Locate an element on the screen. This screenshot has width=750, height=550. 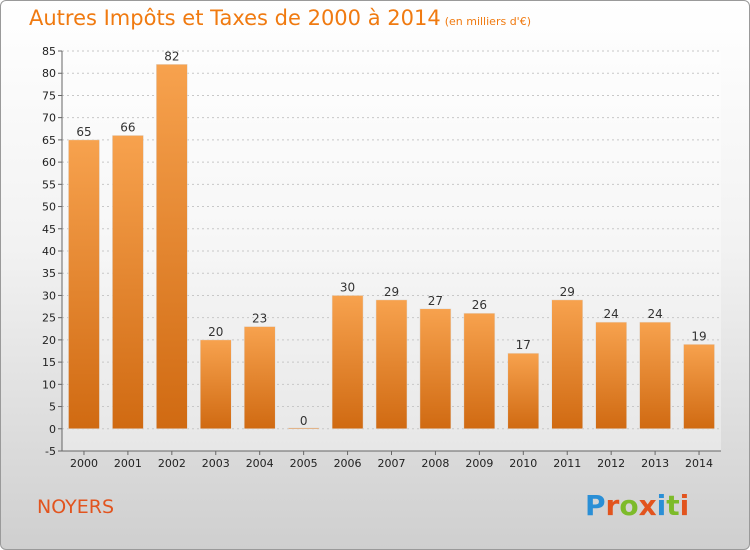
x-tick-label-2000: 2000 is located at coordinates (84, 463).